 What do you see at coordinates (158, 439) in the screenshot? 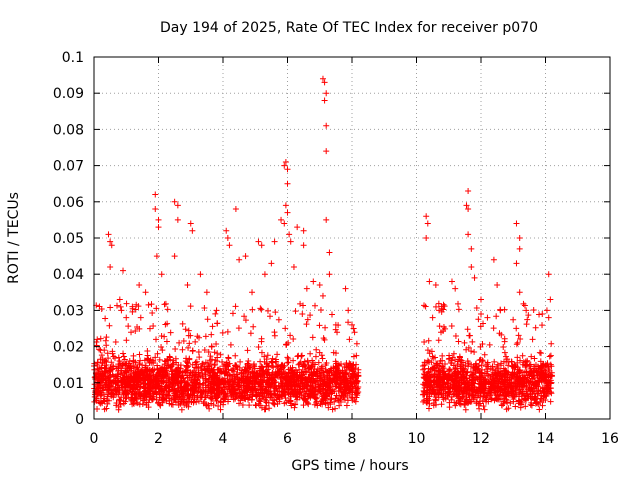
I see `x-tick-label: 2` at bounding box center [158, 439].